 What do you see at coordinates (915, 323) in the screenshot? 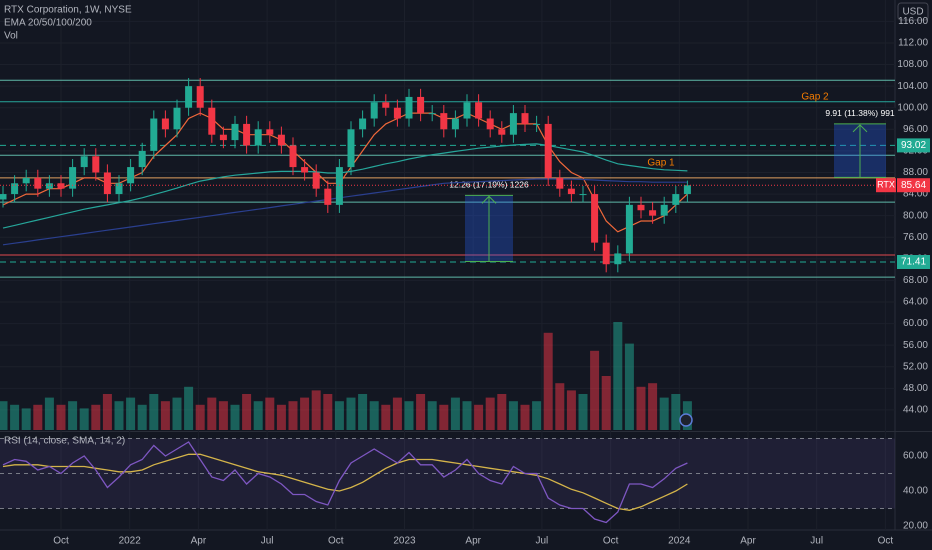
I see `y-tick-label: 60.00` at bounding box center [915, 323].